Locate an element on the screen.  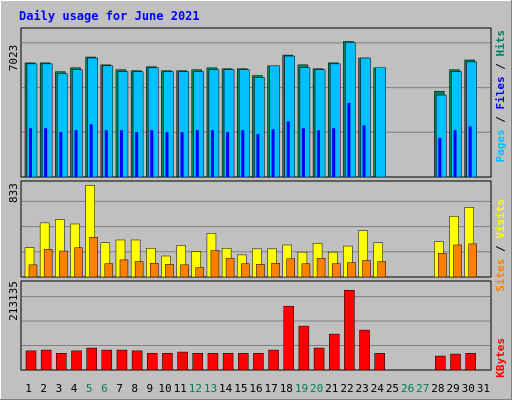
legend-pages-files-hits: Pages / Files / Hits is located at coordinates (500, 96).